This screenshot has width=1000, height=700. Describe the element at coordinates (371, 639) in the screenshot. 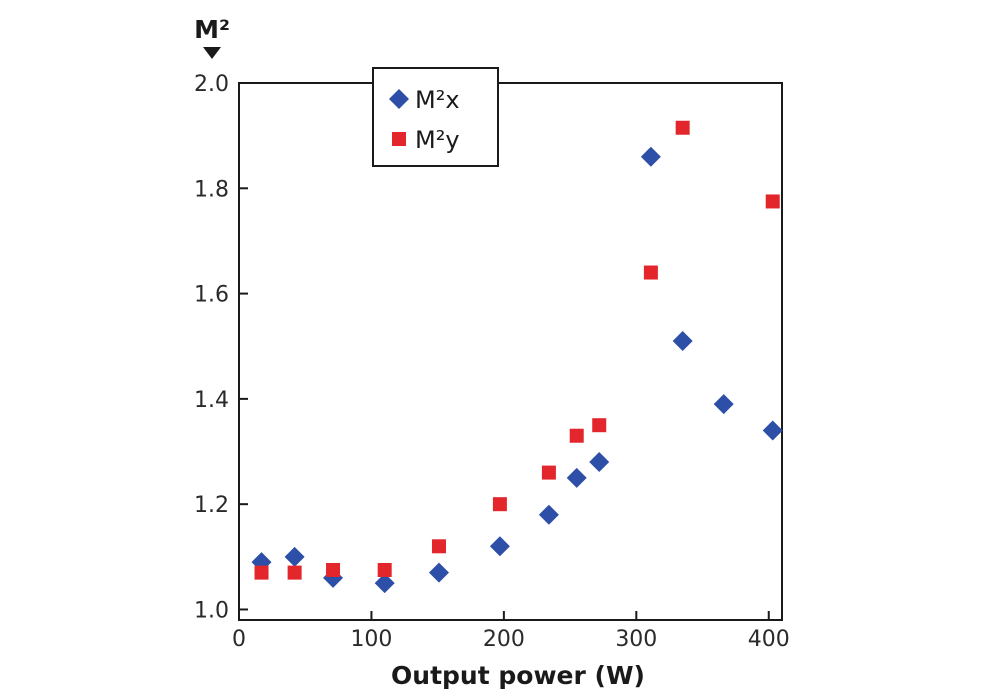

I see `x-tick-label: 100` at that location.